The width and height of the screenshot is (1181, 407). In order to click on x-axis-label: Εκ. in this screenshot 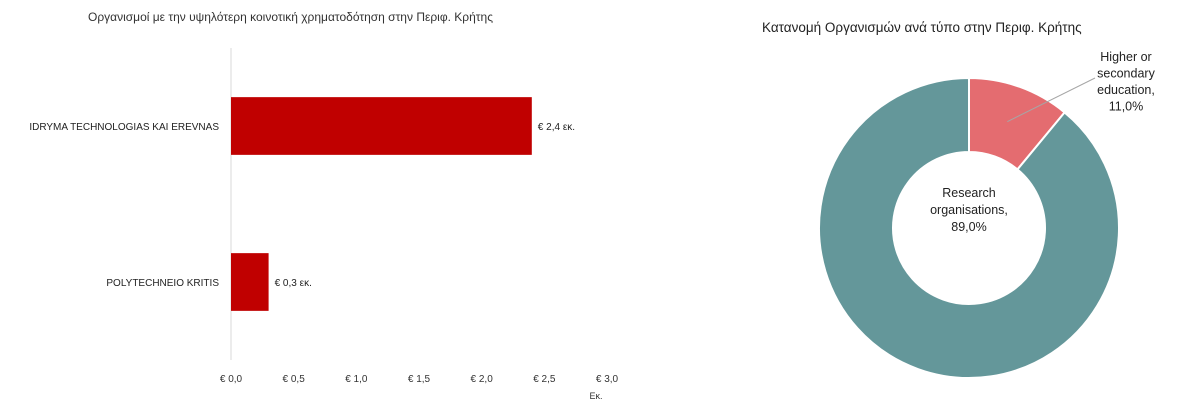, I will do `click(595, 396)`.